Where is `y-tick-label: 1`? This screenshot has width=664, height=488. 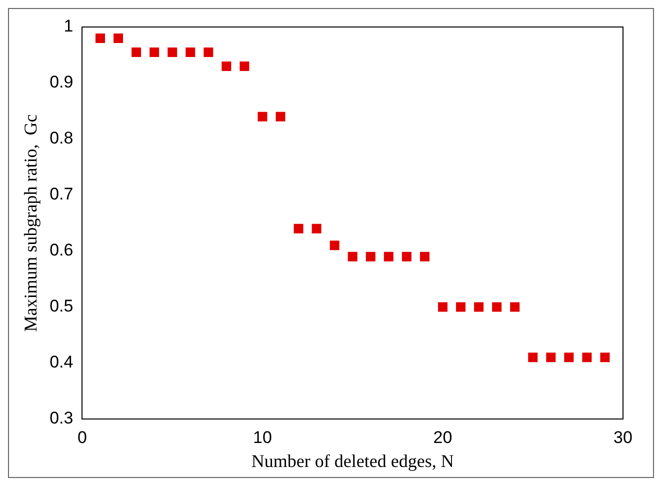
y-tick-label: 1 is located at coordinates (69, 26).